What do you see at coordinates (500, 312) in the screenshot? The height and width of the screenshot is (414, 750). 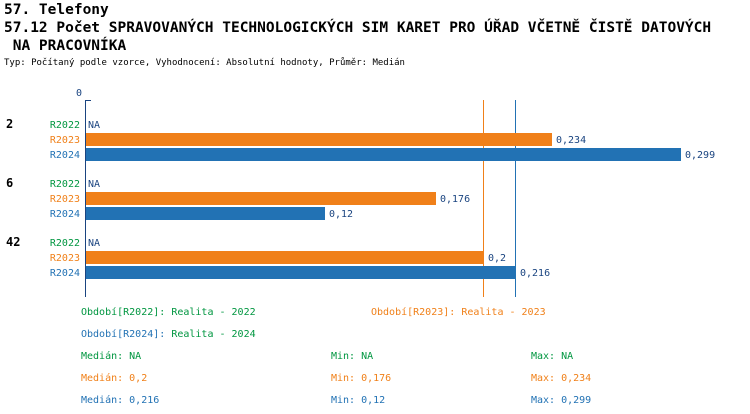 I see `legend-text: Realita - 2023` at bounding box center [500, 312].